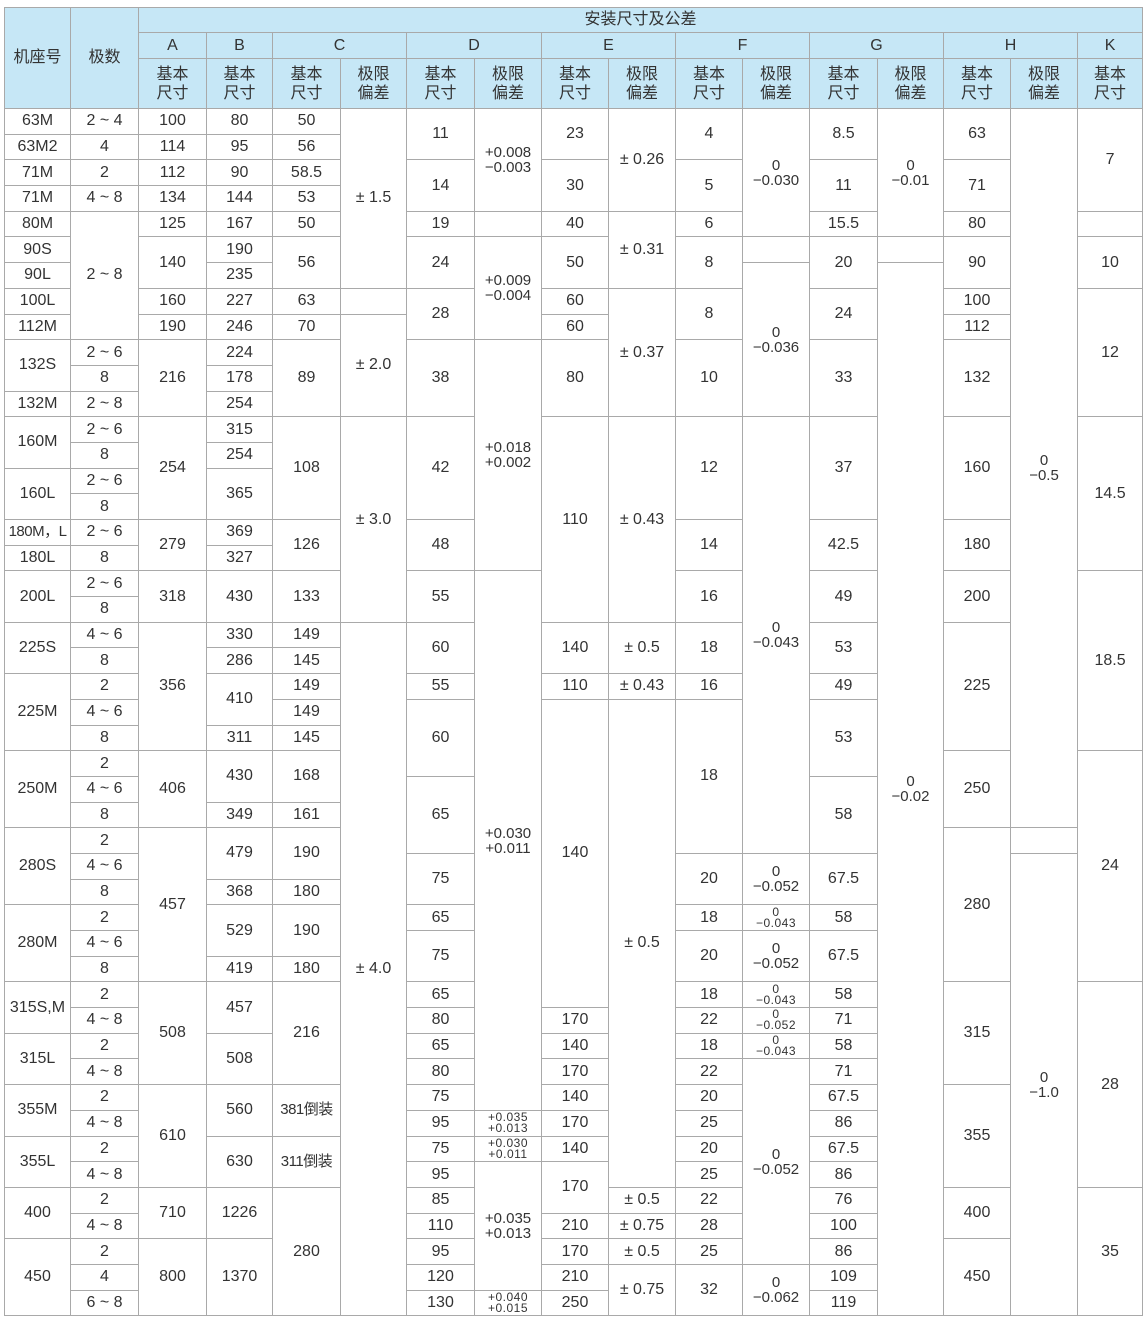  I want to click on header-group-E: E, so click(608, 45).